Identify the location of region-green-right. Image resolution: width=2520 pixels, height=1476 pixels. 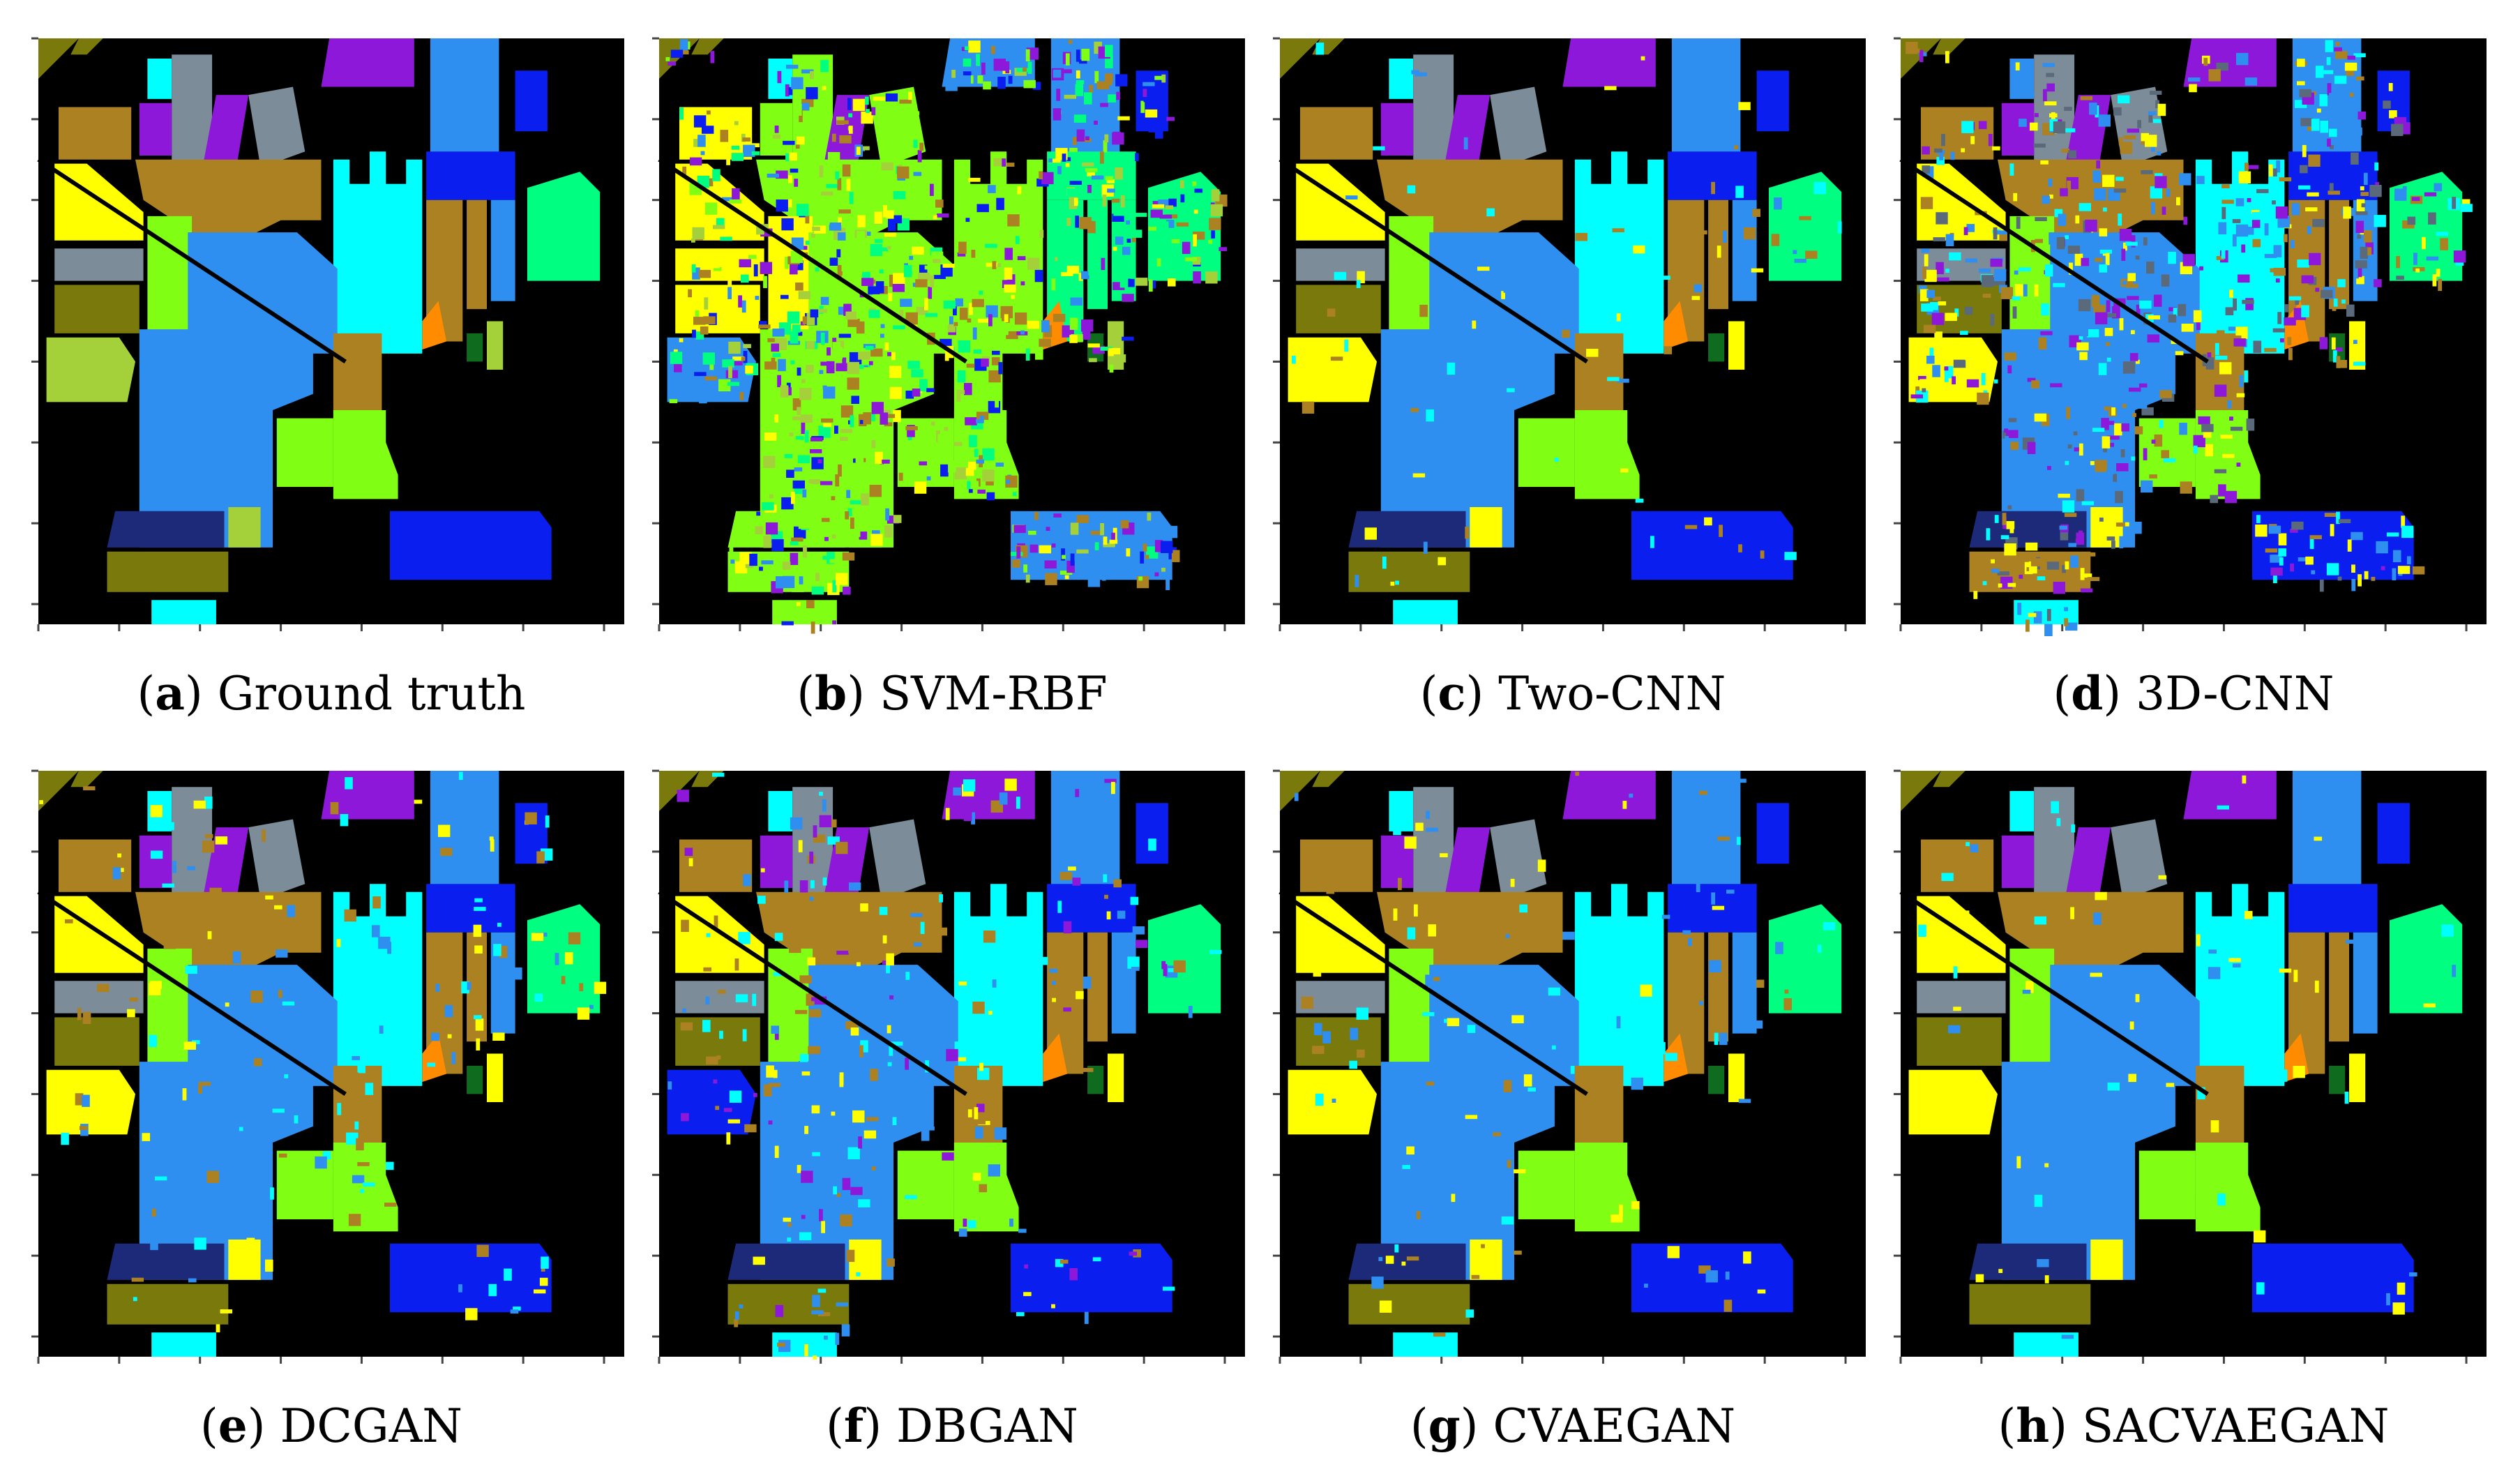
(1805, 226).